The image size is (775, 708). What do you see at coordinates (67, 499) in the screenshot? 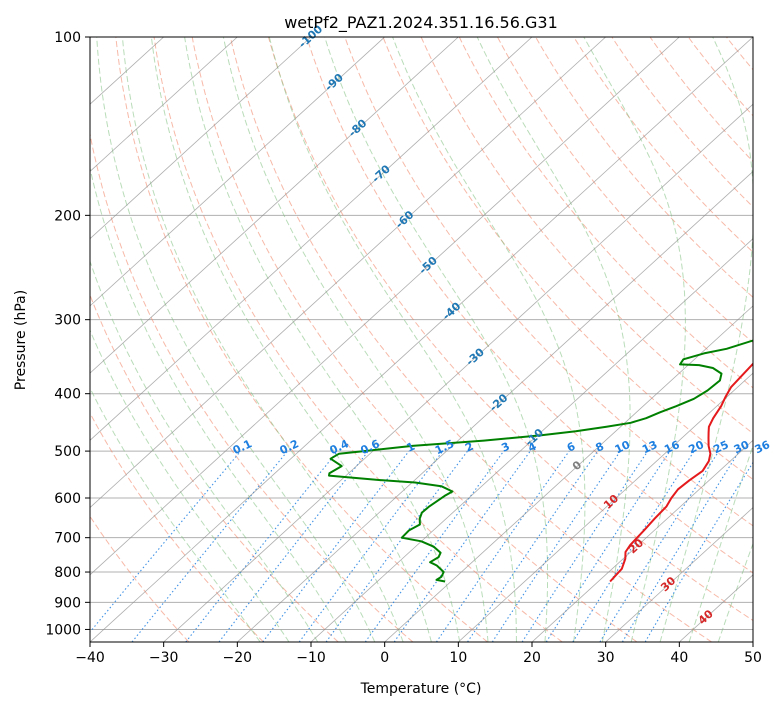
I see `y-tick-label: 600` at bounding box center [67, 499].